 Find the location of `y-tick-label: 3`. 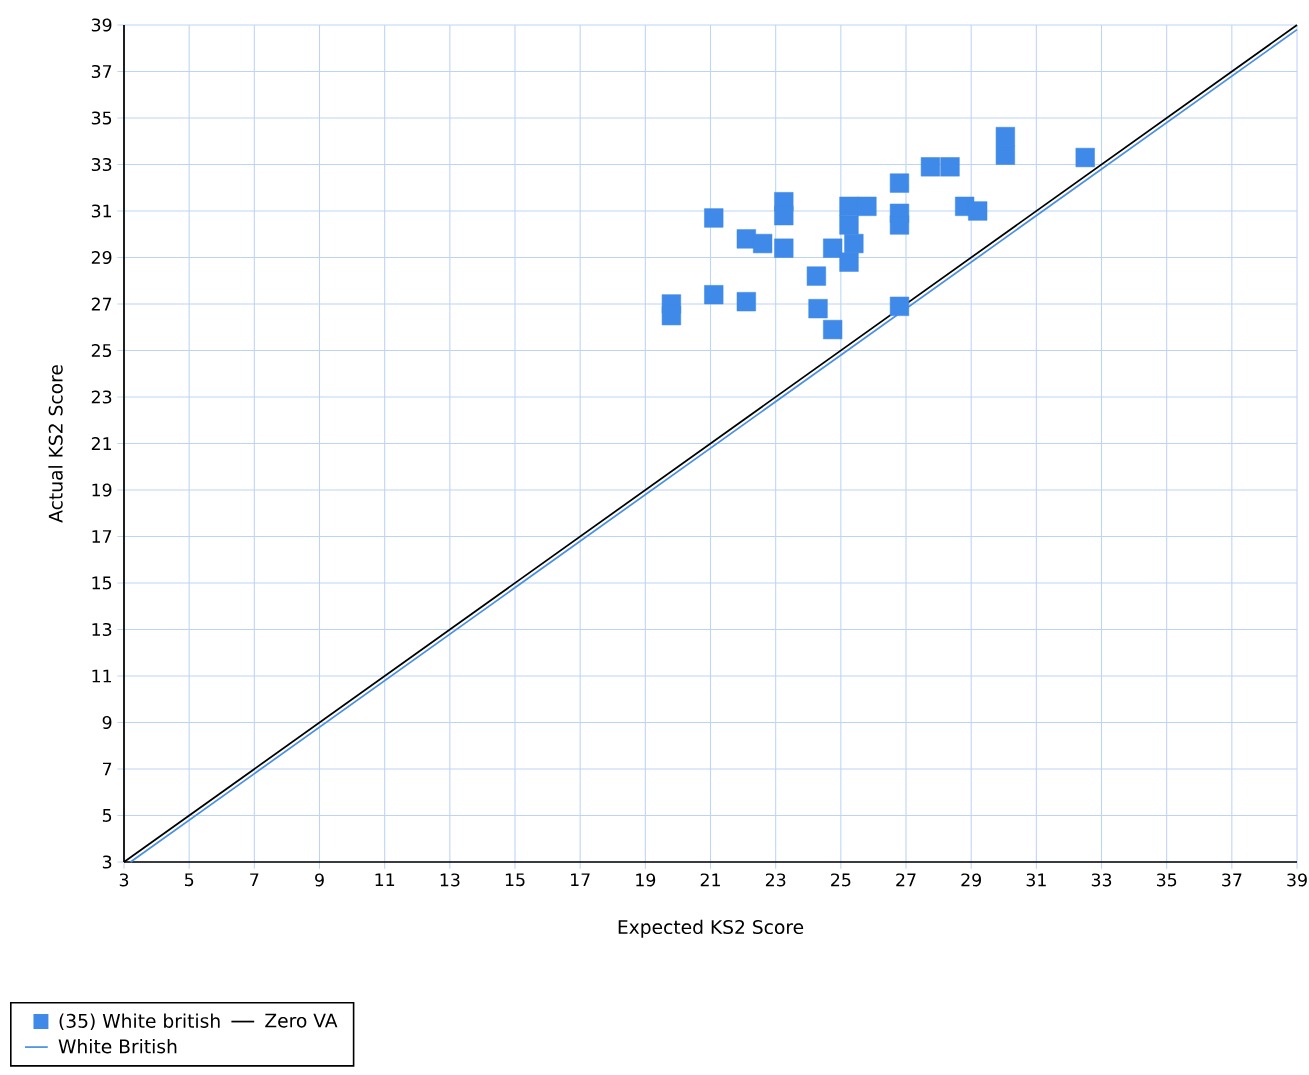

y-tick-label: 3 is located at coordinates (107, 862).